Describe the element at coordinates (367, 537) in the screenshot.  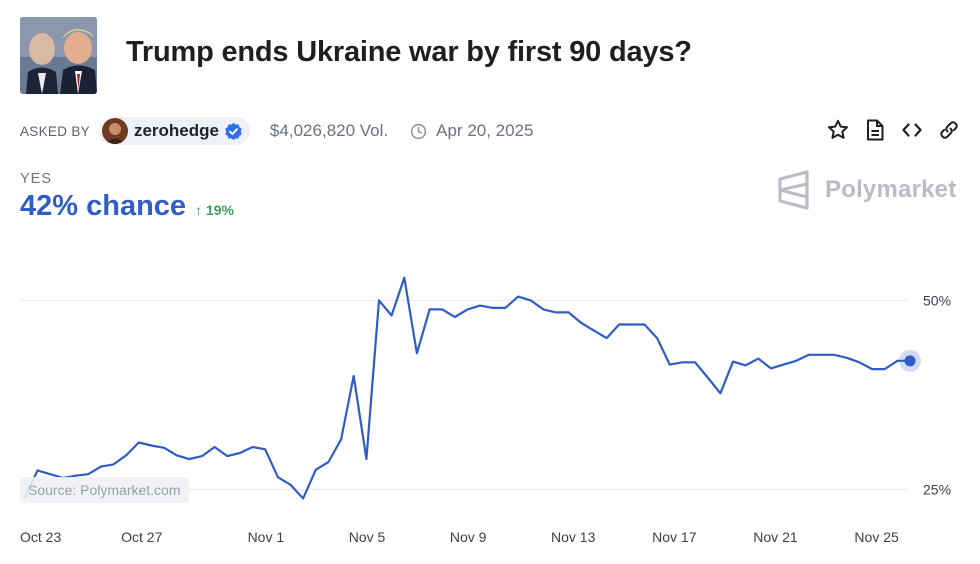
I see `x-tick-label: Nov 5` at that location.